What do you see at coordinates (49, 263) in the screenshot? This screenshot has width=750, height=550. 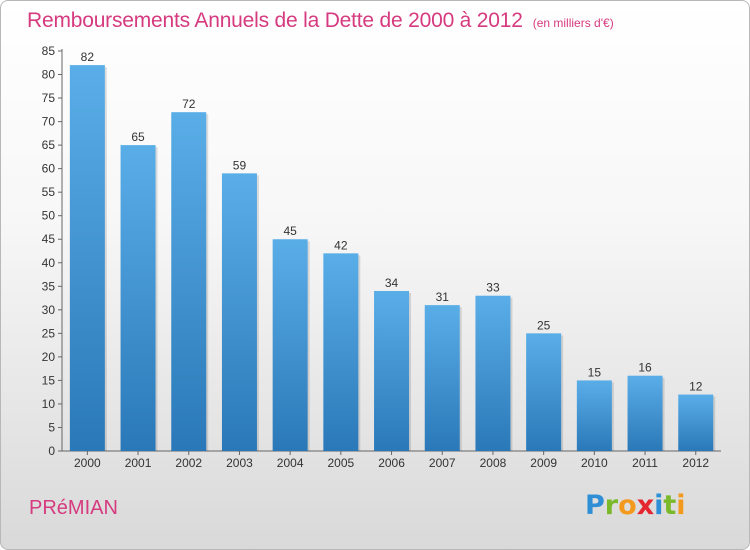 I see `y-tick-label: 40` at bounding box center [49, 263].